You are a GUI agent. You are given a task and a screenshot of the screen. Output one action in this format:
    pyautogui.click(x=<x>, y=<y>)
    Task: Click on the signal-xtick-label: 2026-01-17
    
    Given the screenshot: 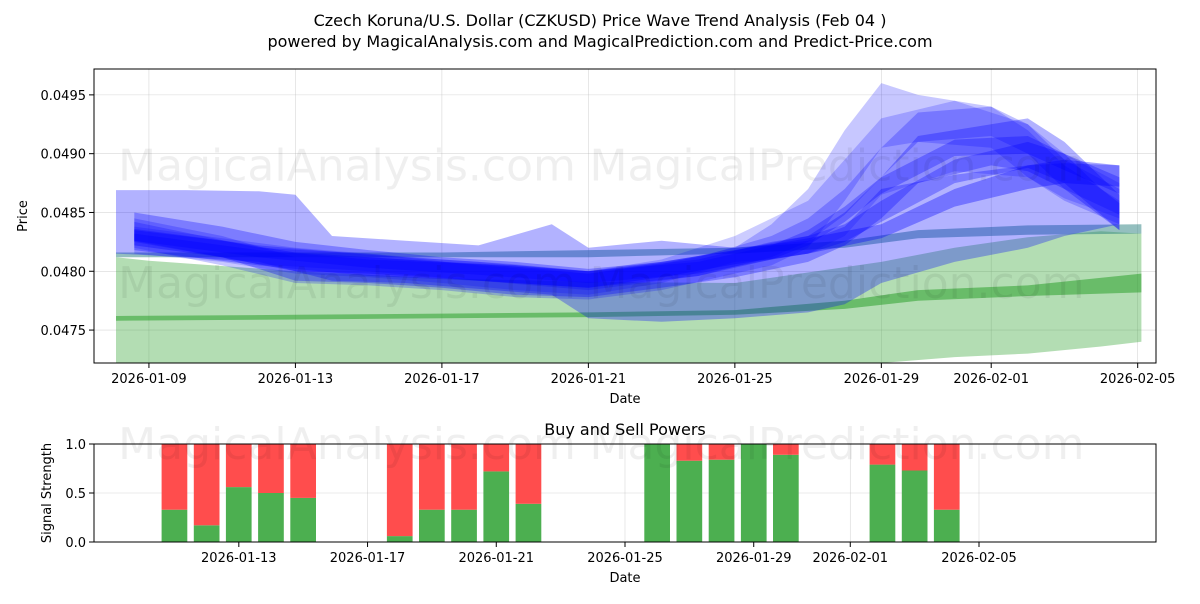 What is the action you would take?
    pyautogui.click(x=368, y=558)
    